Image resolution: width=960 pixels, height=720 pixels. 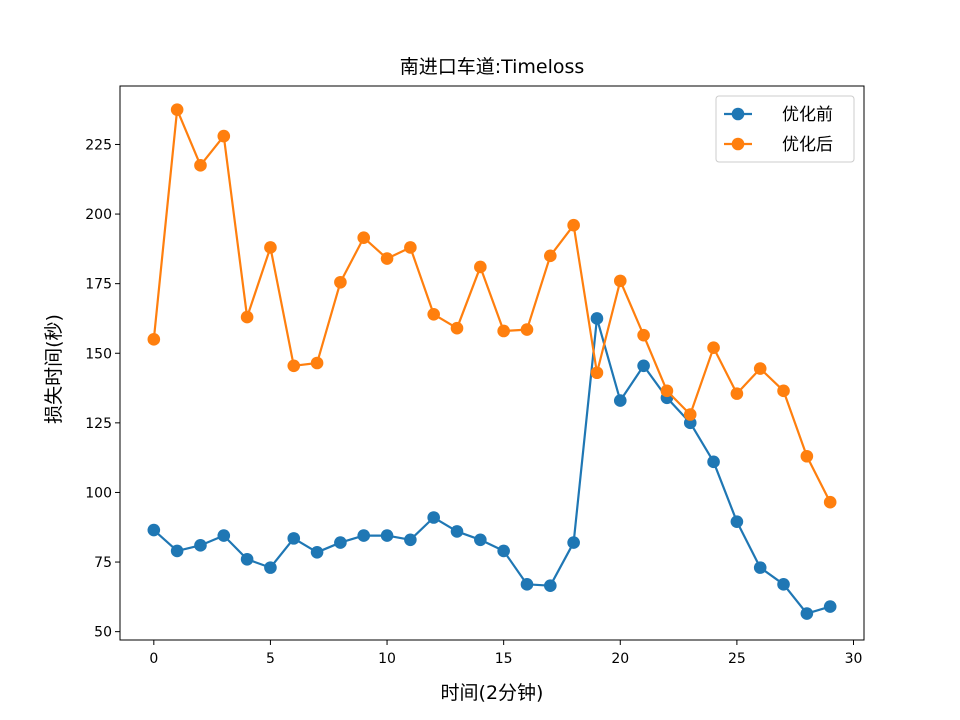 I want to click on x-tick-label: 0, so click(x=153, y=659).